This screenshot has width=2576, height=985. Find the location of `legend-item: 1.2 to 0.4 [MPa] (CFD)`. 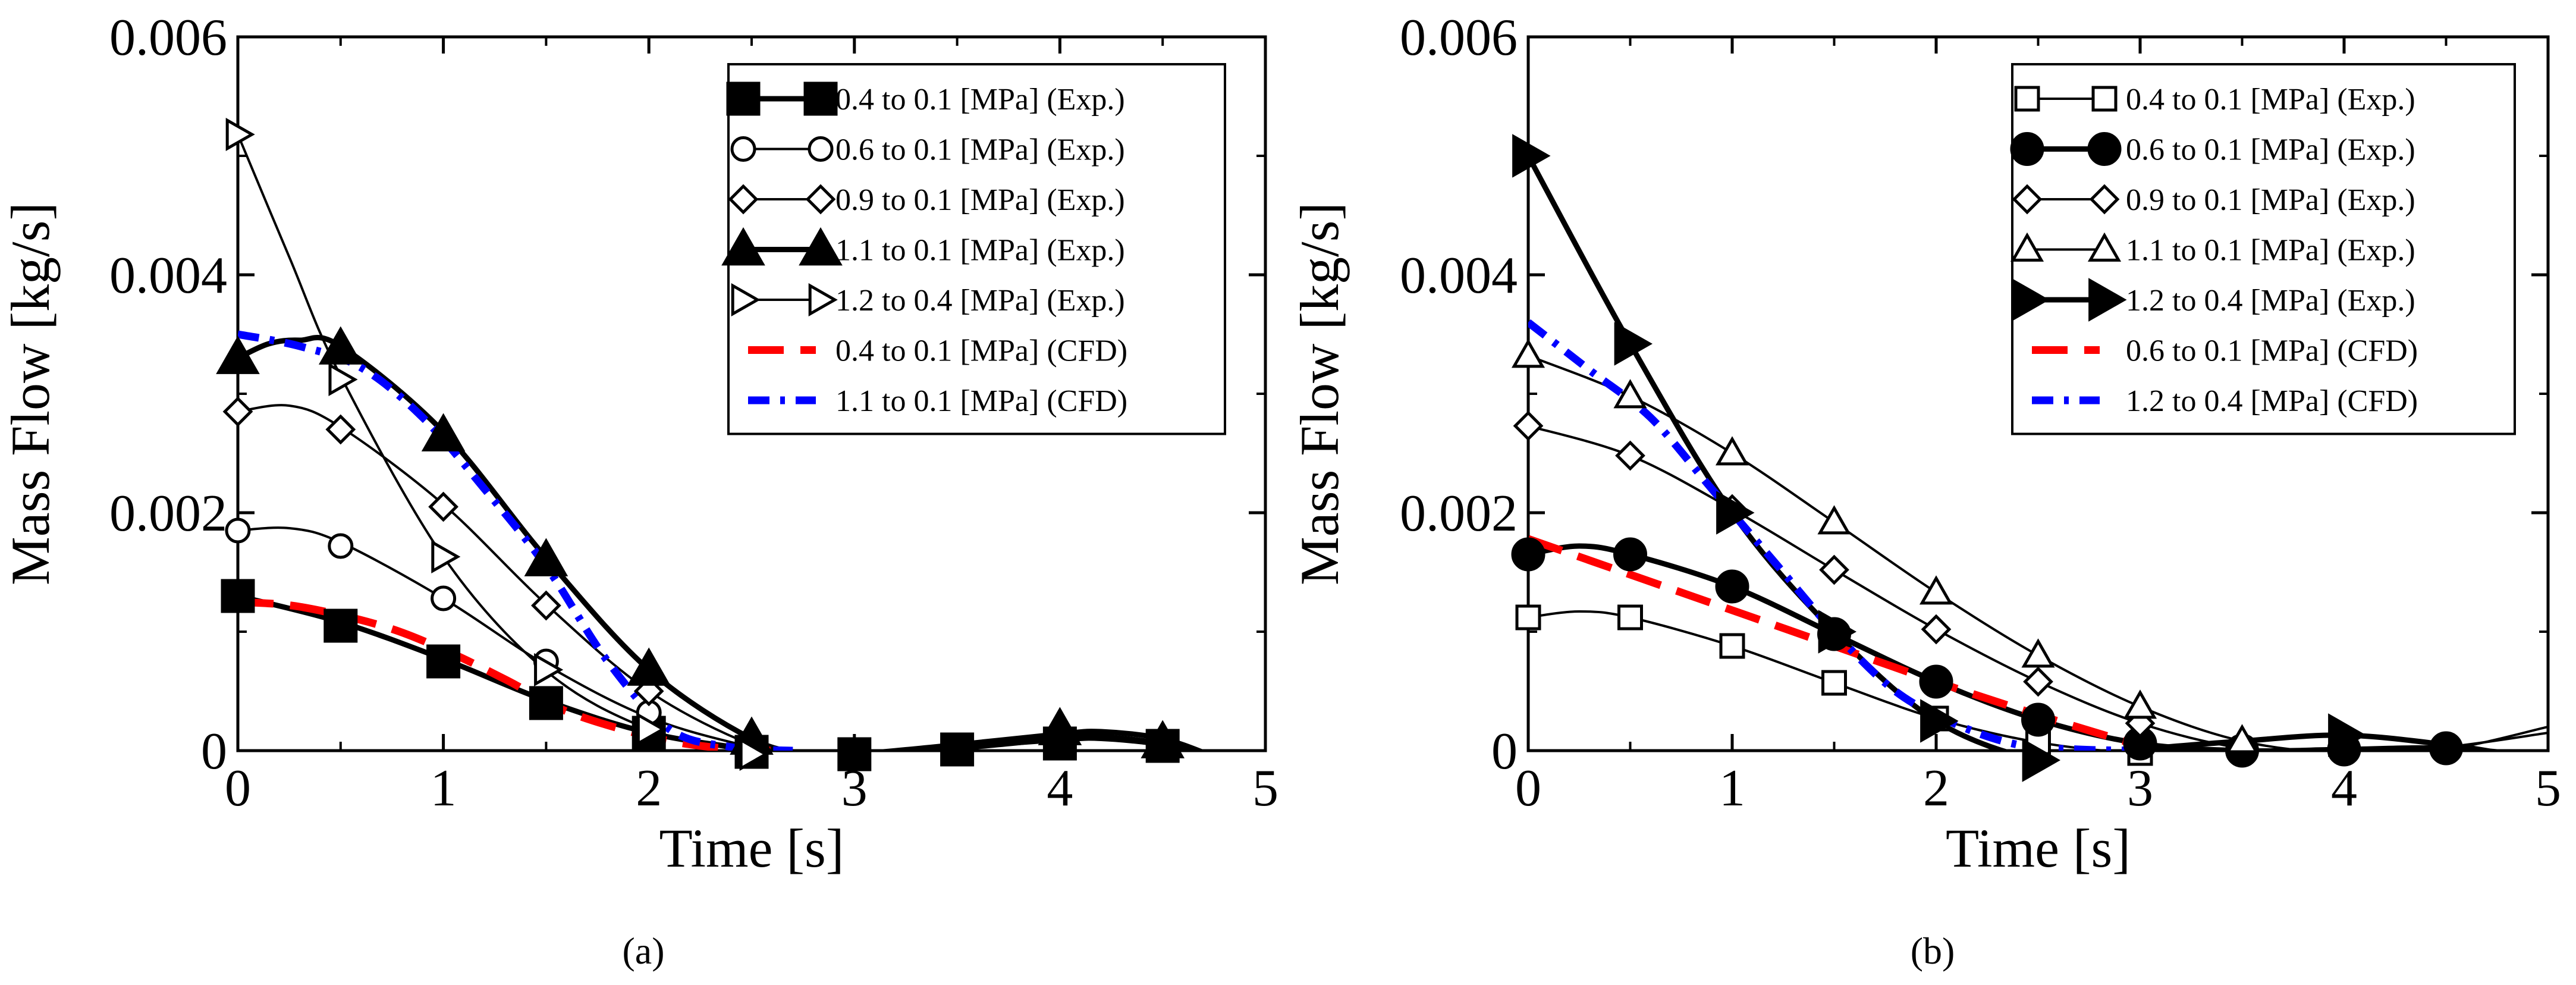

legend-item: 1.2 to 0.4 [MPa] (CFD) is located at coordinates (2225, 401).